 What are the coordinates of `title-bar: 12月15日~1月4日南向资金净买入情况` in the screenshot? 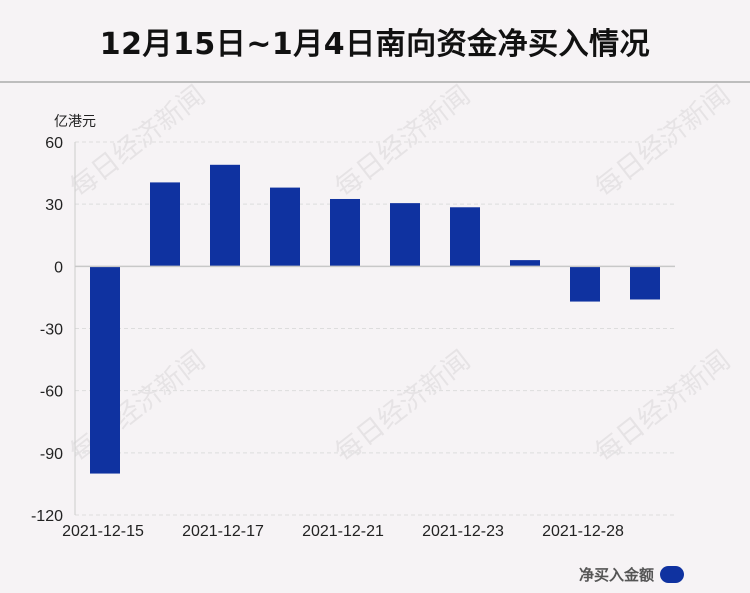 It's located at (375, 40).